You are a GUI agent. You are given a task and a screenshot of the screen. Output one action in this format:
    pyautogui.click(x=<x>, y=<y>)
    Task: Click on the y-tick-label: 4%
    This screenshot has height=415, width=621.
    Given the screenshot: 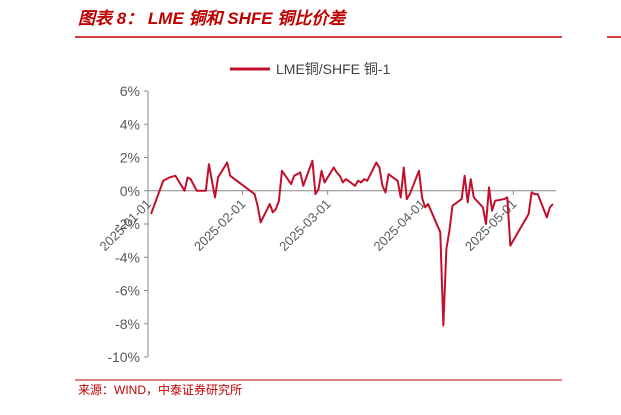 What is the action you would take?
    pyautogui.click(x=130, y=124)
    